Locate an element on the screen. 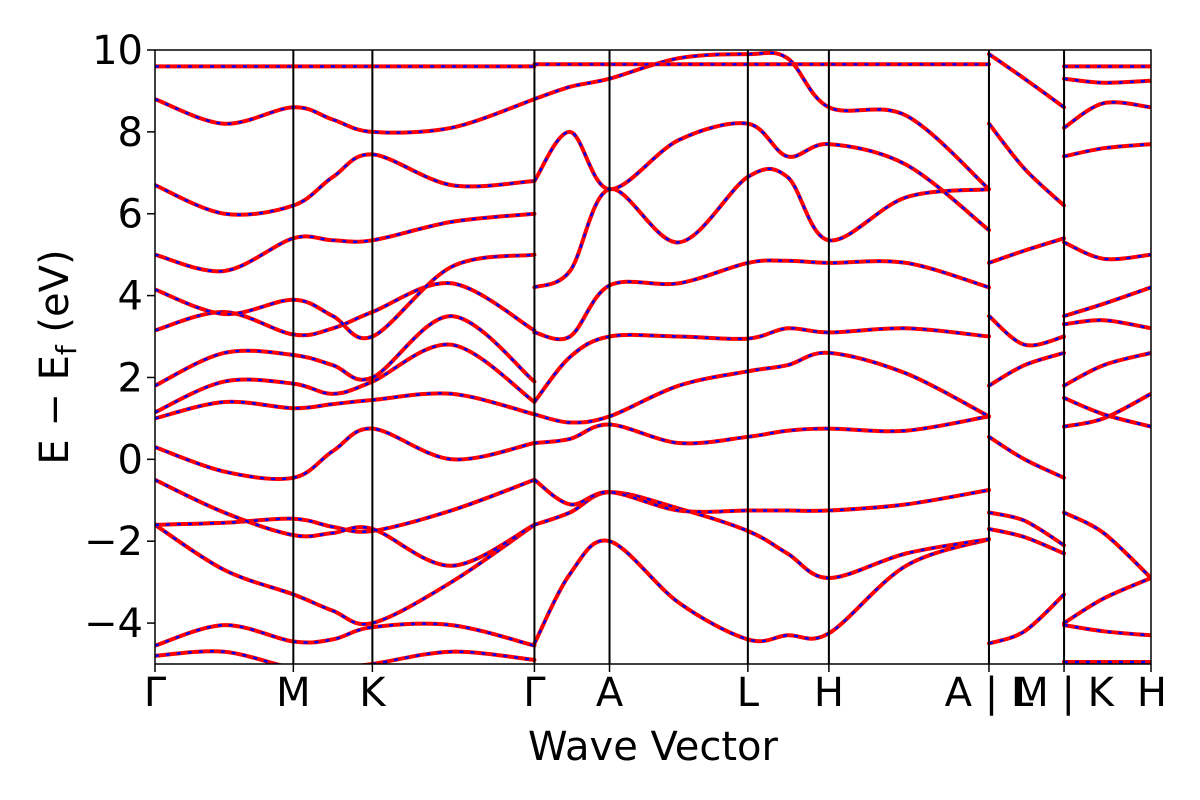 The image size is (1200, 800). y-tick-label-2: 0 is located at coordinates (130, 460).